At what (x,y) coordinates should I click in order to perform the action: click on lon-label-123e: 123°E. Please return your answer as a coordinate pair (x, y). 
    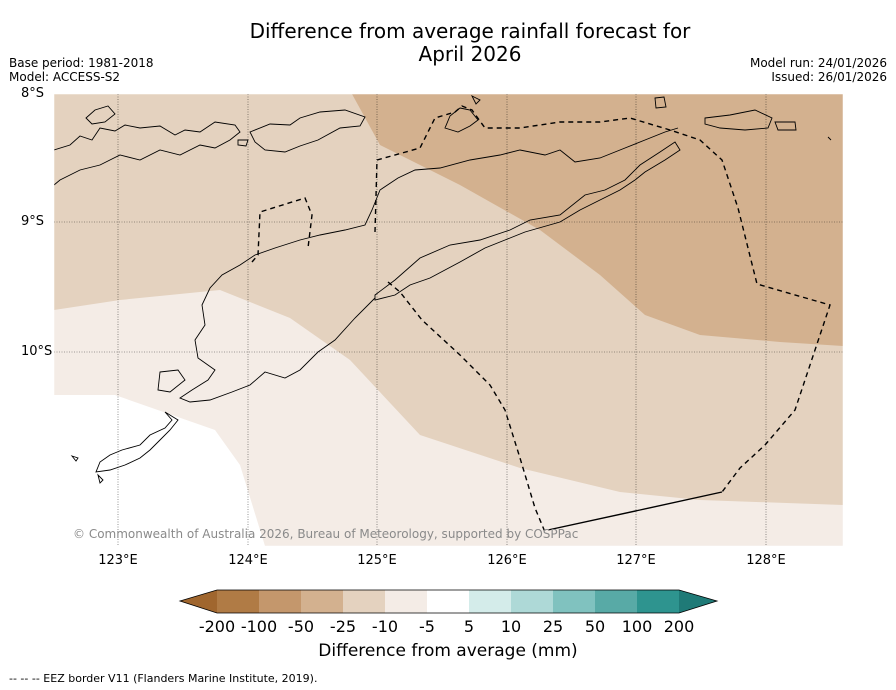
    Looking at the image, I should click on (118, 560).